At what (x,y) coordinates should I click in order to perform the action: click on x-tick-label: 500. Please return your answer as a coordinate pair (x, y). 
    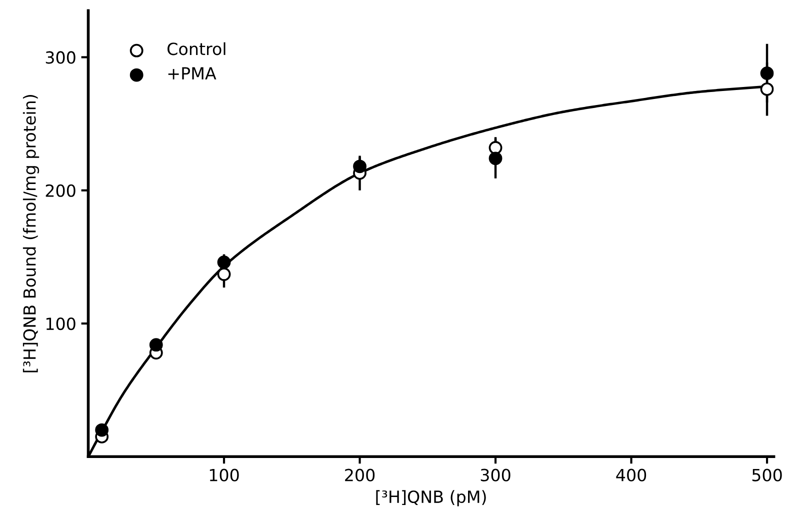
    Looking at the image, I should click on (767, 475).